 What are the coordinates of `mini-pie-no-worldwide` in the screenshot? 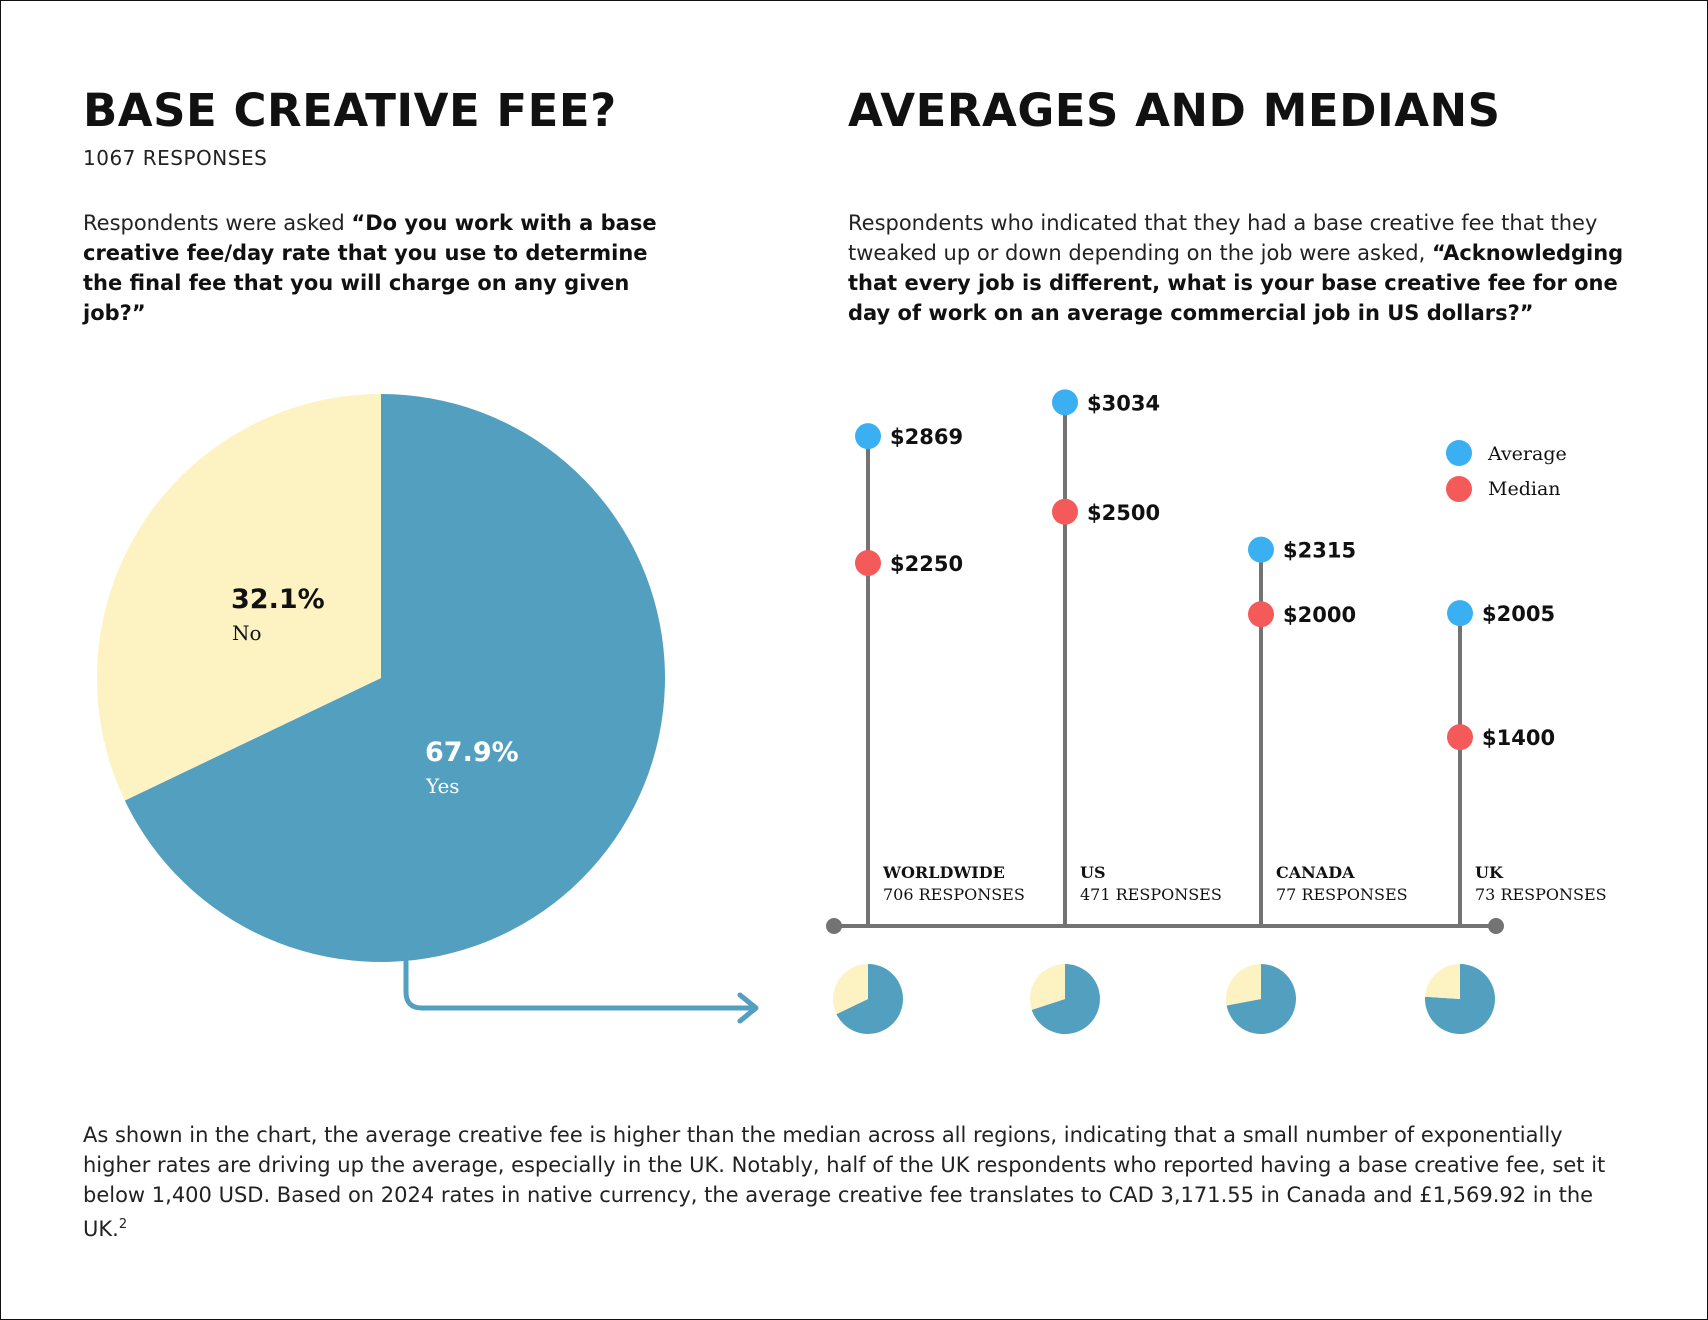 It's located at (850, 989).